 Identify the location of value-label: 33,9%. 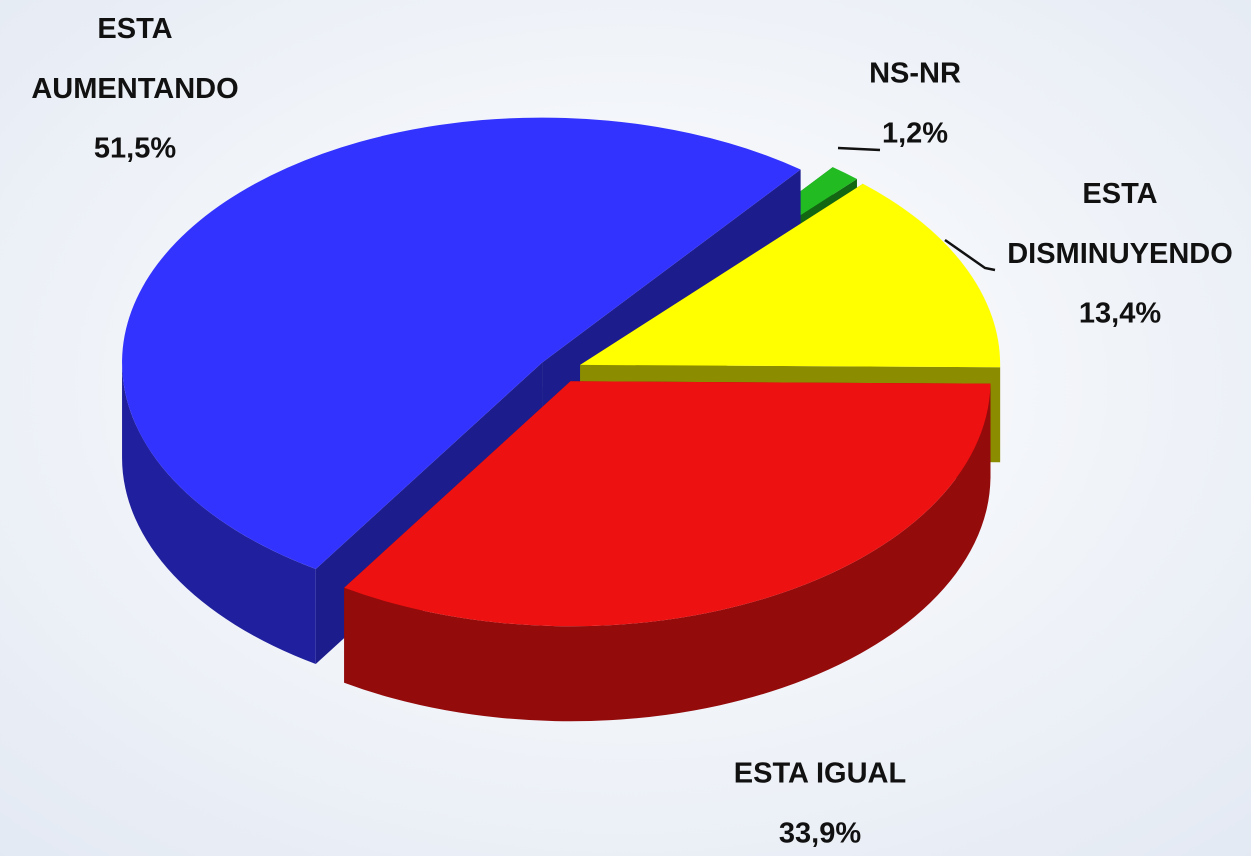
(820, 834).